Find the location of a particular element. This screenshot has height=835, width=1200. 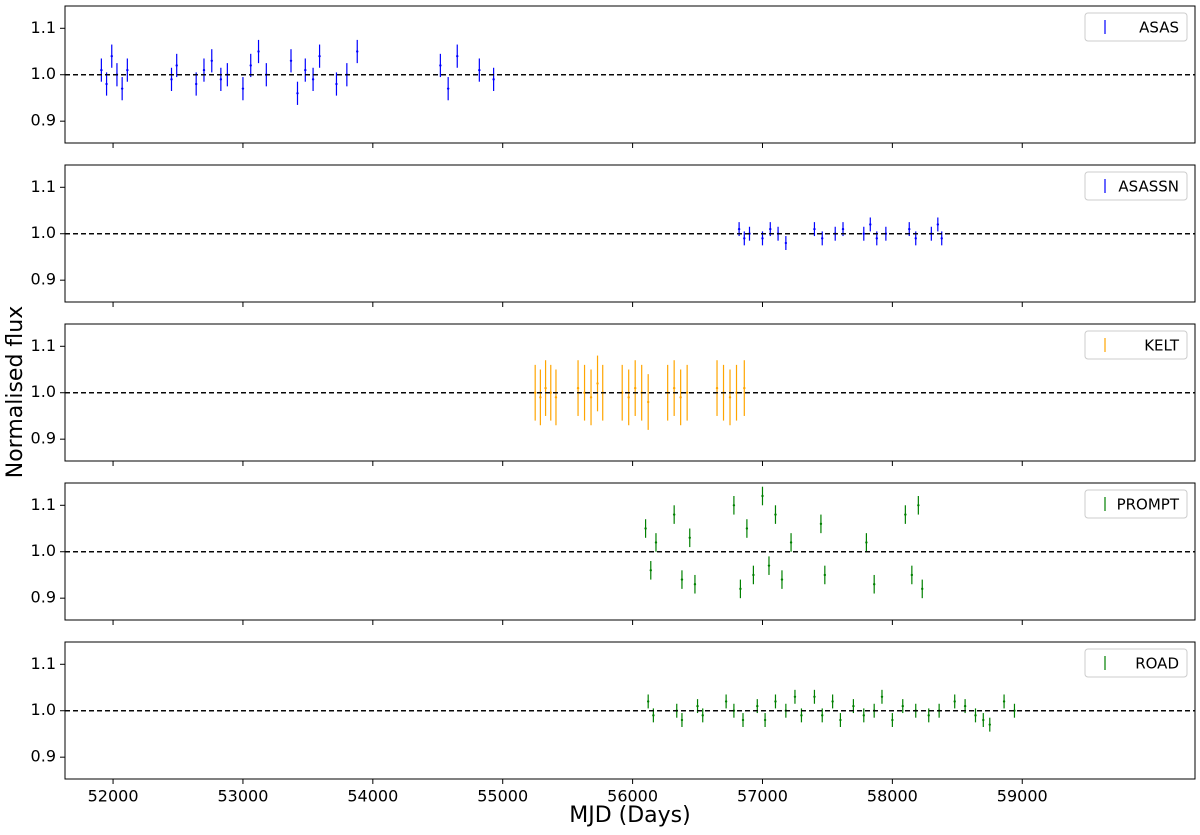

y-axis-label: Normalised flux is located at coordinates (15, 392).